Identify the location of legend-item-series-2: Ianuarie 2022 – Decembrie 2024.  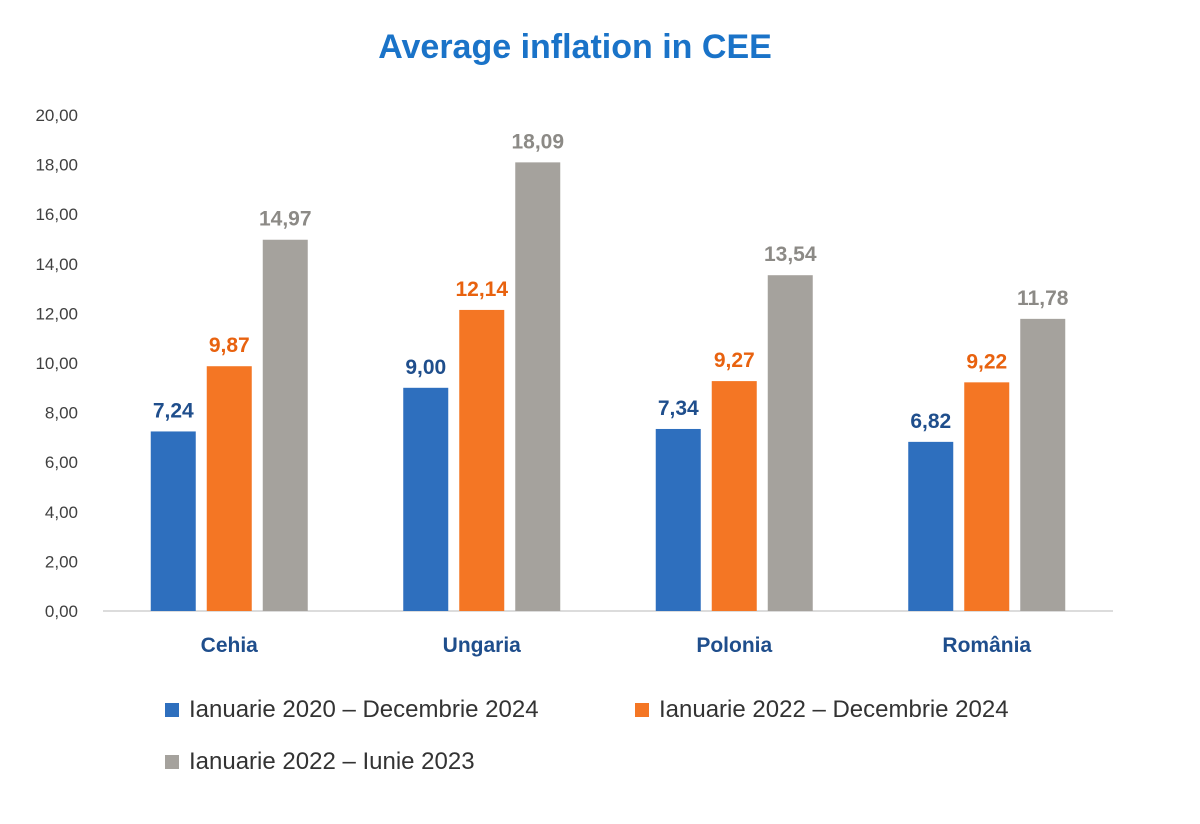
(822, 710).